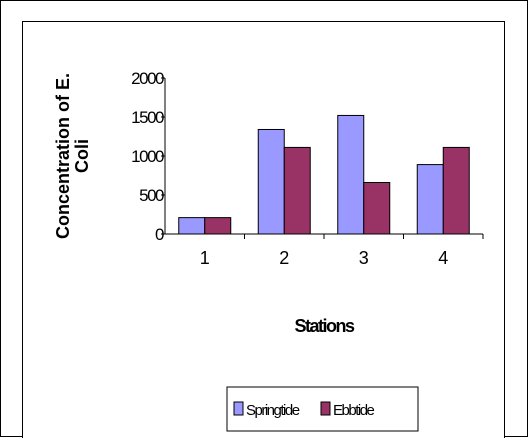 Image resolution: width=528 pixels, height=438 pixels. I want to click on y-tick-label: 1500, so click(147, 117).